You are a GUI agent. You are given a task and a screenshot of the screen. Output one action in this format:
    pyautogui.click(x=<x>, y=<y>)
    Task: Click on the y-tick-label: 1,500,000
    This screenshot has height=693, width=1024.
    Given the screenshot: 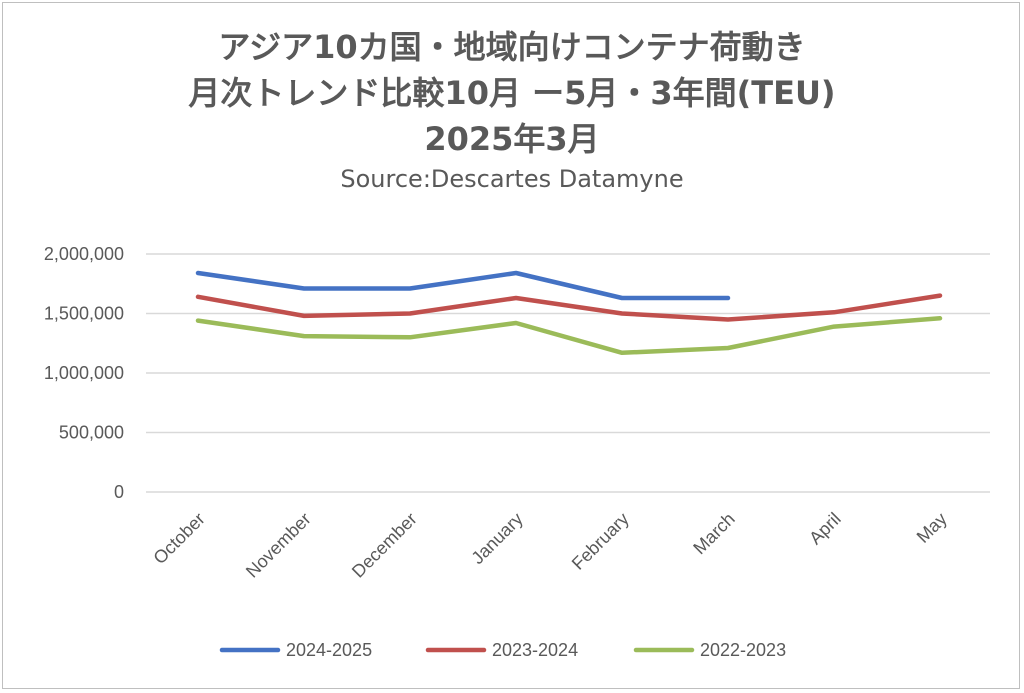 What is the action you would take?
    pyautogui.click(x=84, y=314)
    